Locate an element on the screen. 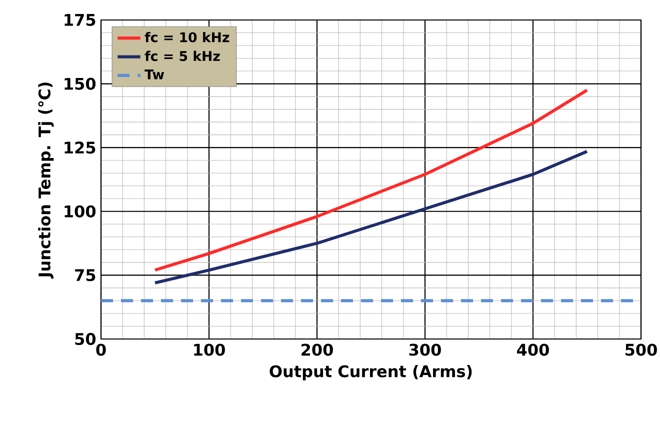  y-tick-label: 150 is located at coordinates (80, 84).